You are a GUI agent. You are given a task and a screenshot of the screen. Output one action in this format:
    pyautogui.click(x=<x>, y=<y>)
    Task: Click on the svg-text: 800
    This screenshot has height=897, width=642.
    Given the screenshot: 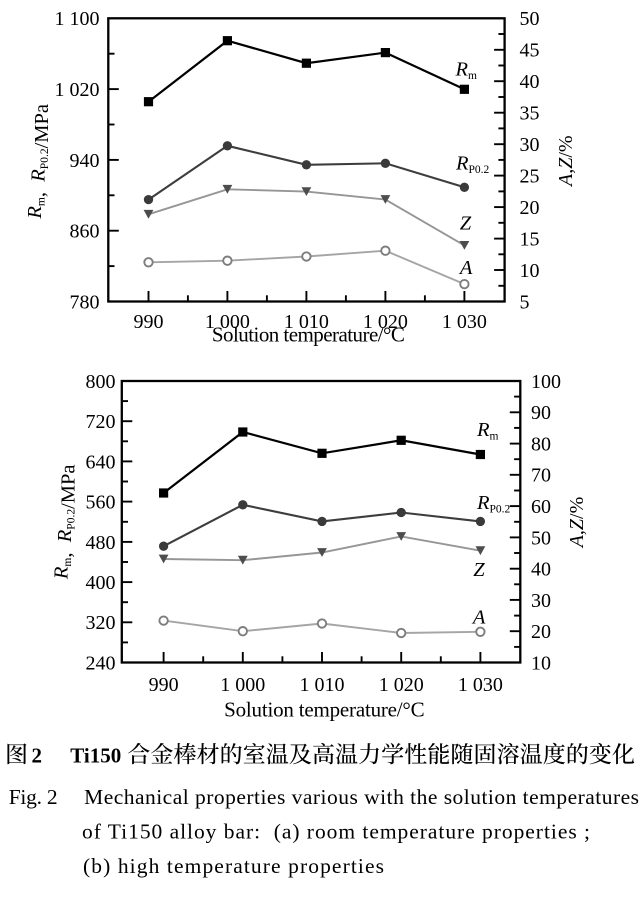 What is the action you would take?
    pyautogui.click(x=101, y=382)
    